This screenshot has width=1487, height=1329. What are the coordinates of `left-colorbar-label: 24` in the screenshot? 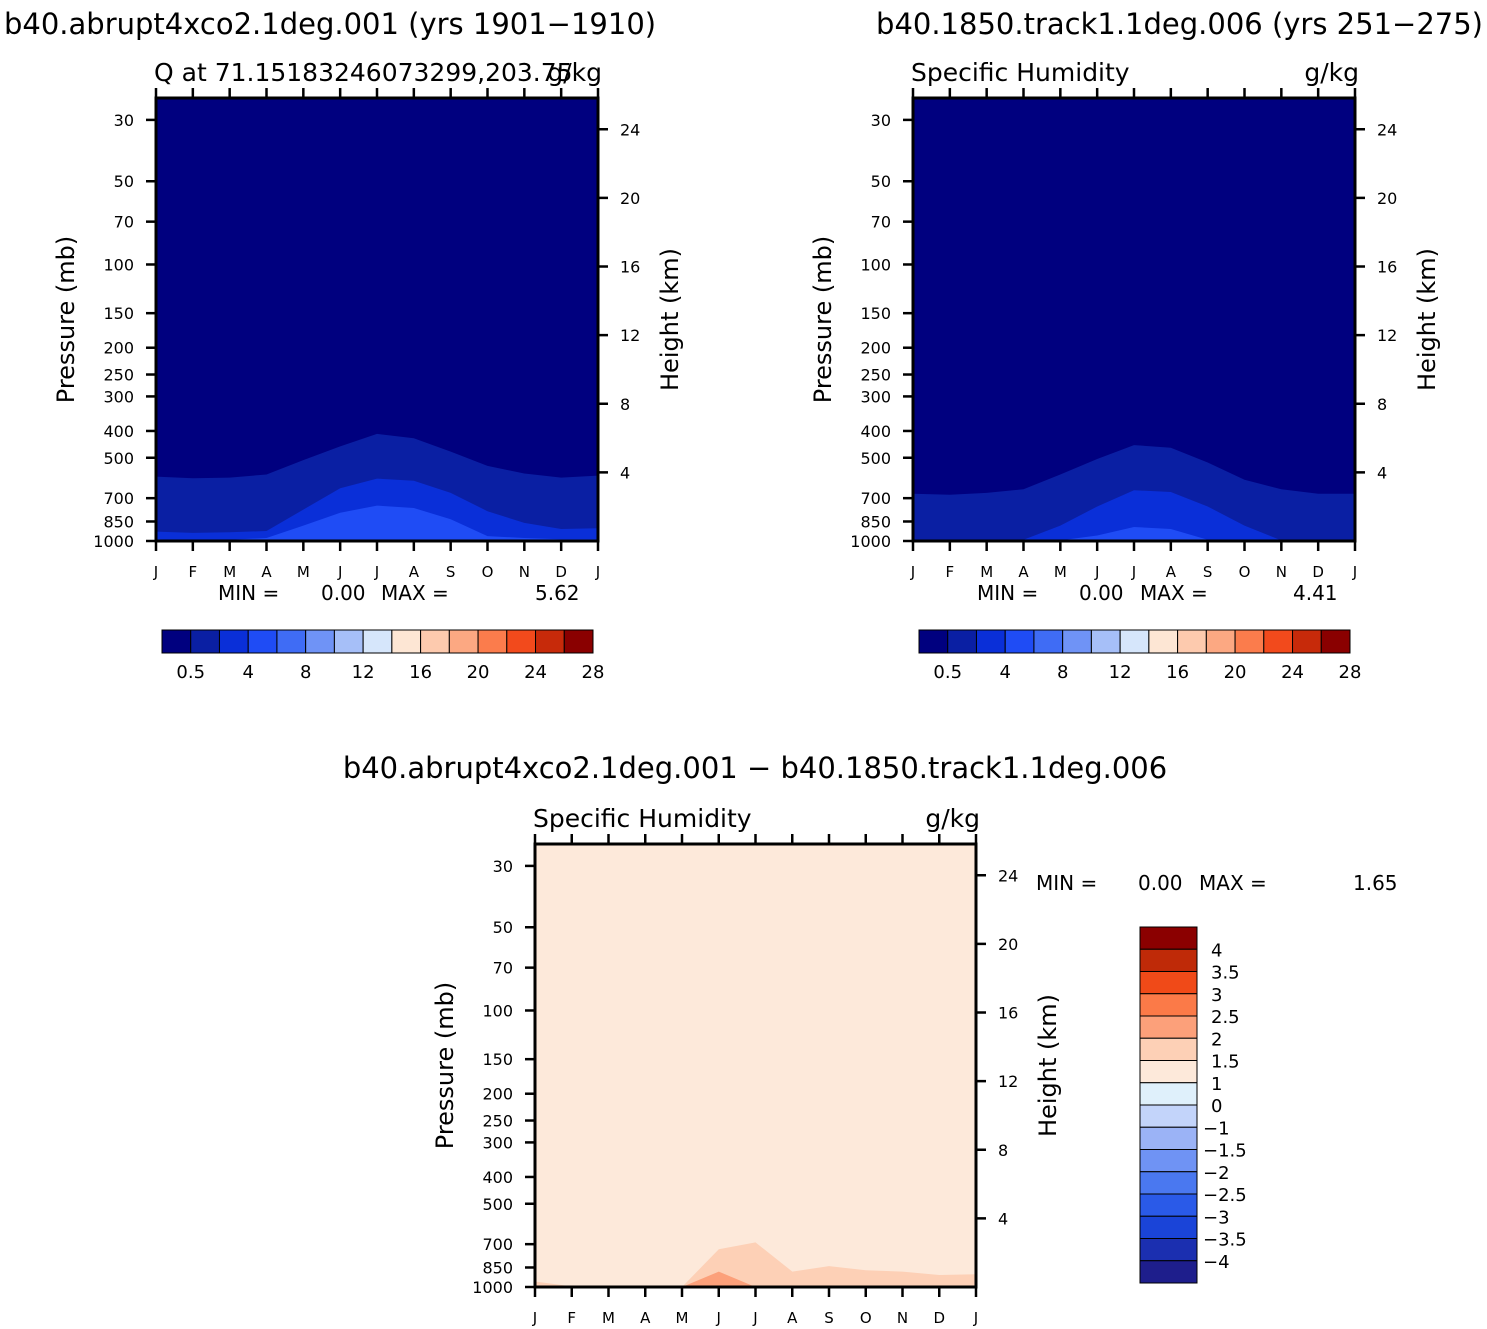 It's located at (535, 672).